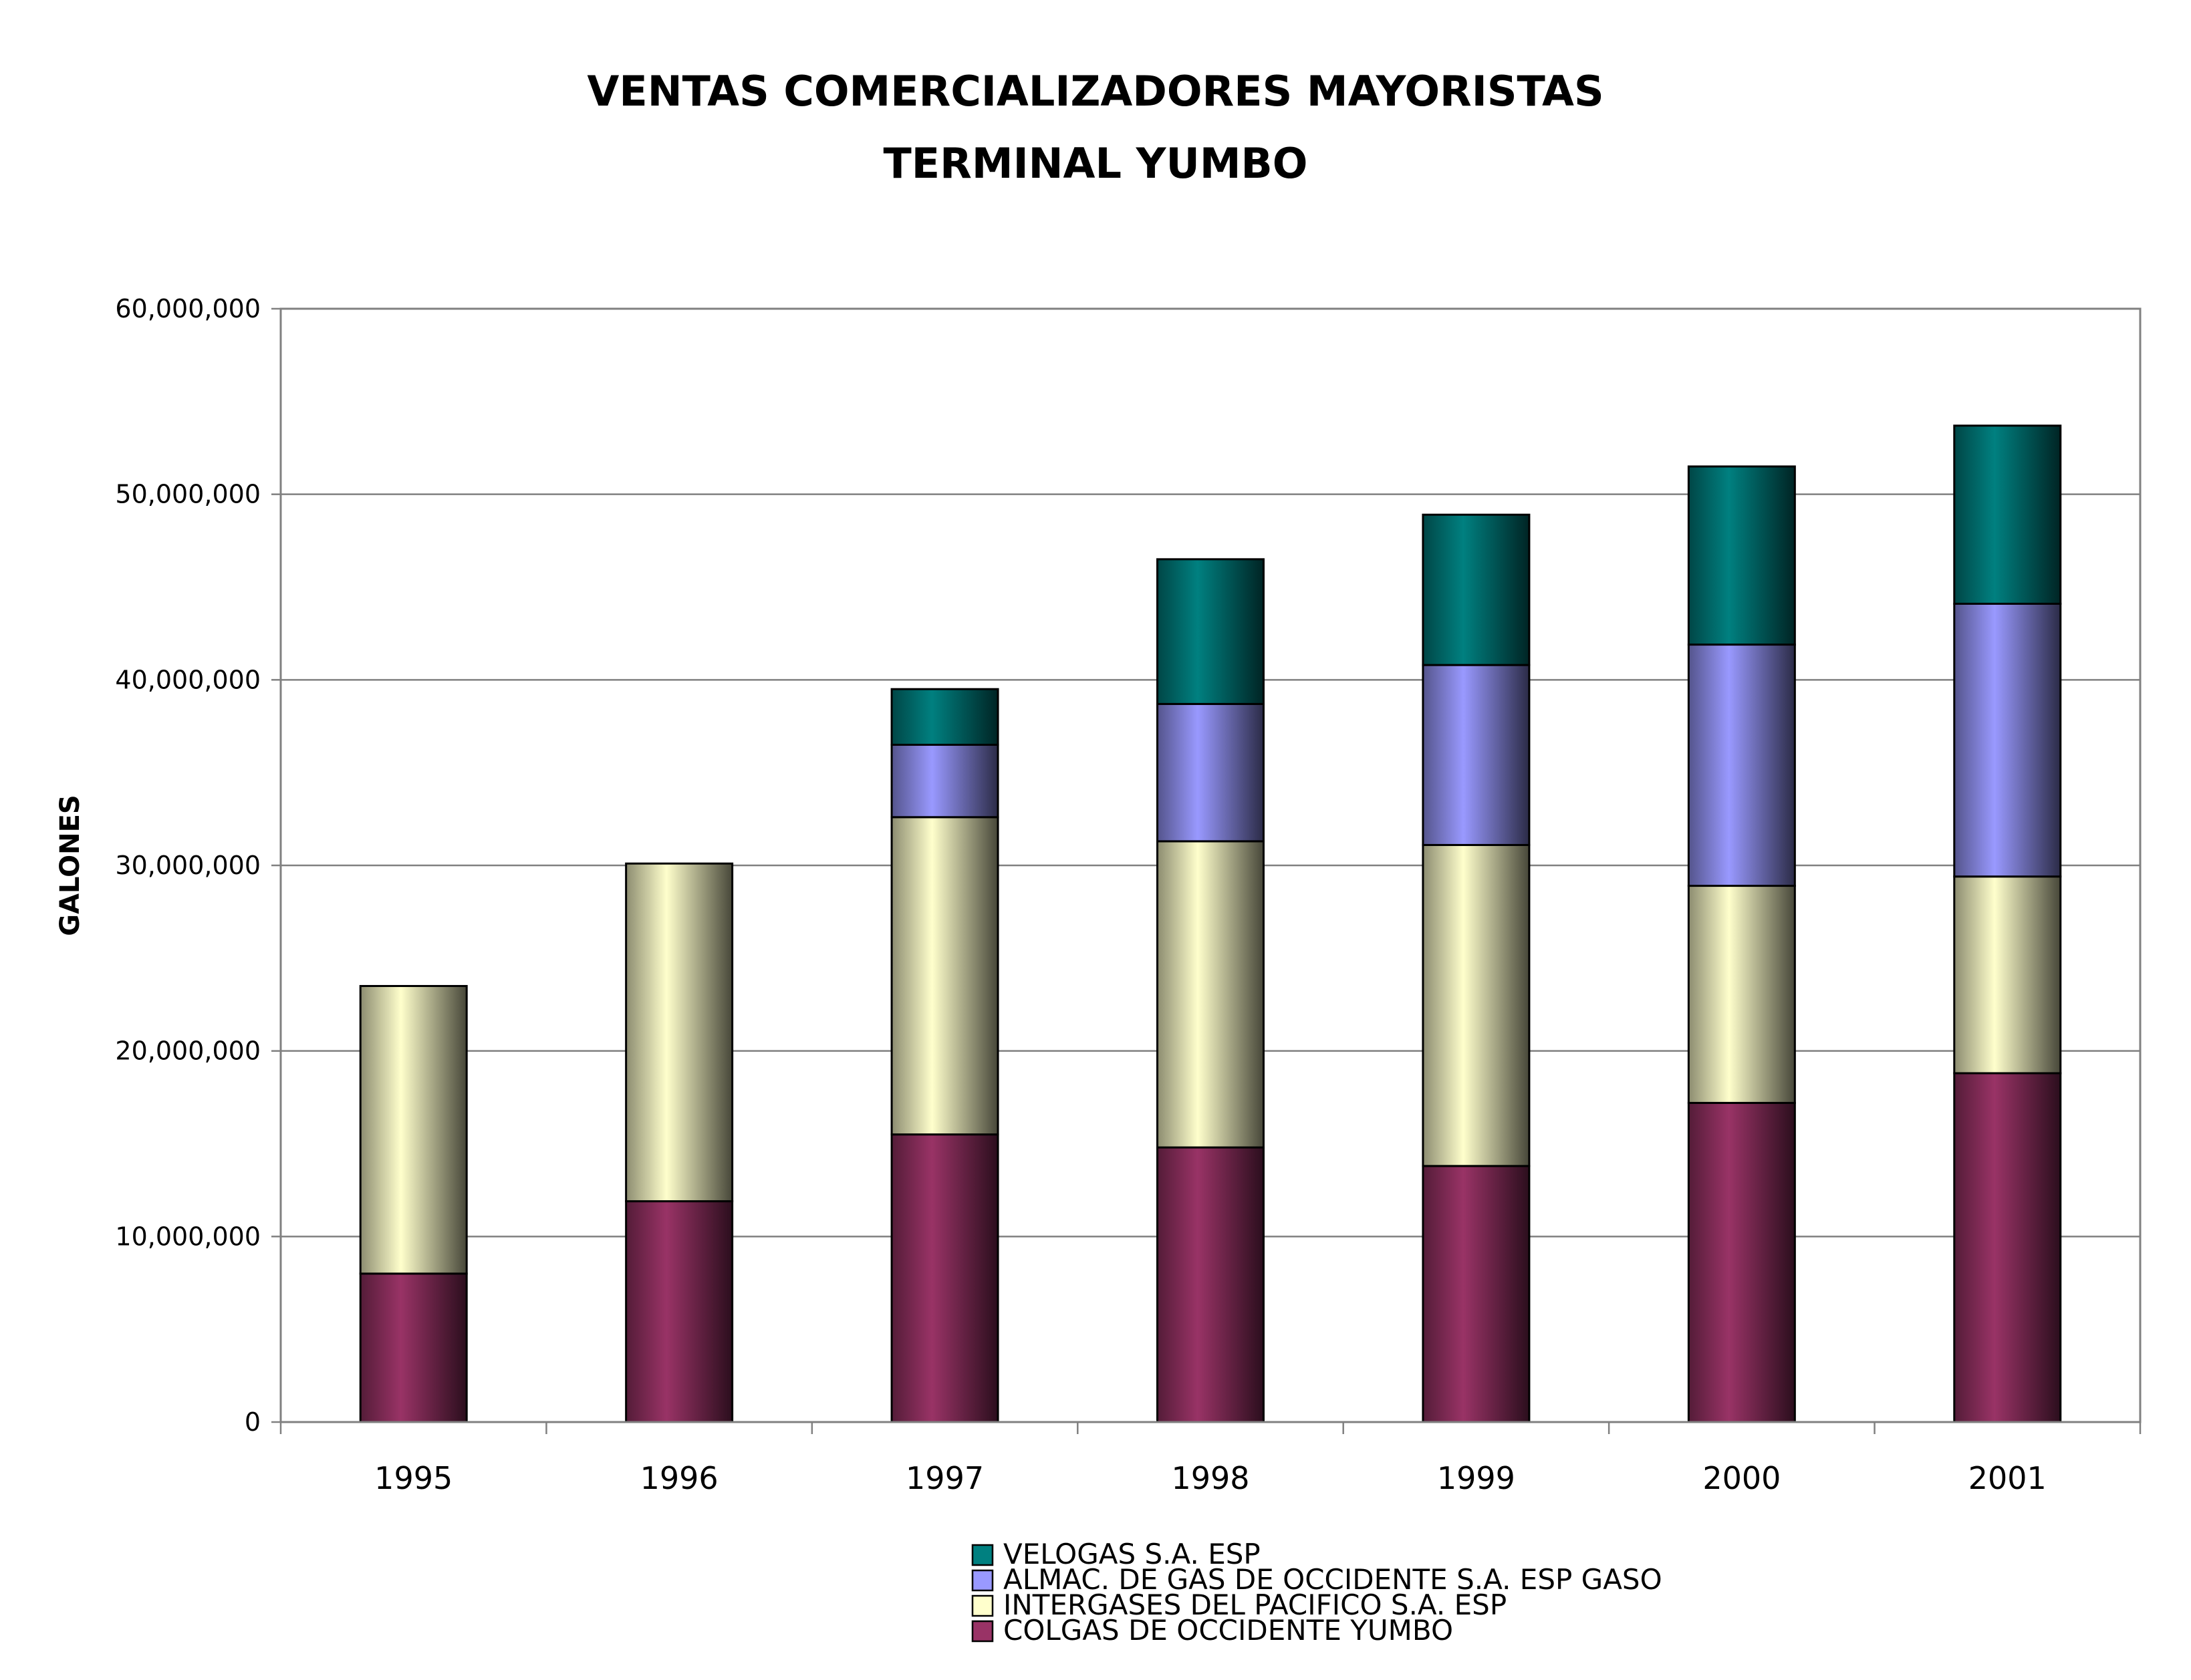  Describe the element at coordinates (945, 1478) in the screenshot. I see `x-tick-label: 1997` at that location.